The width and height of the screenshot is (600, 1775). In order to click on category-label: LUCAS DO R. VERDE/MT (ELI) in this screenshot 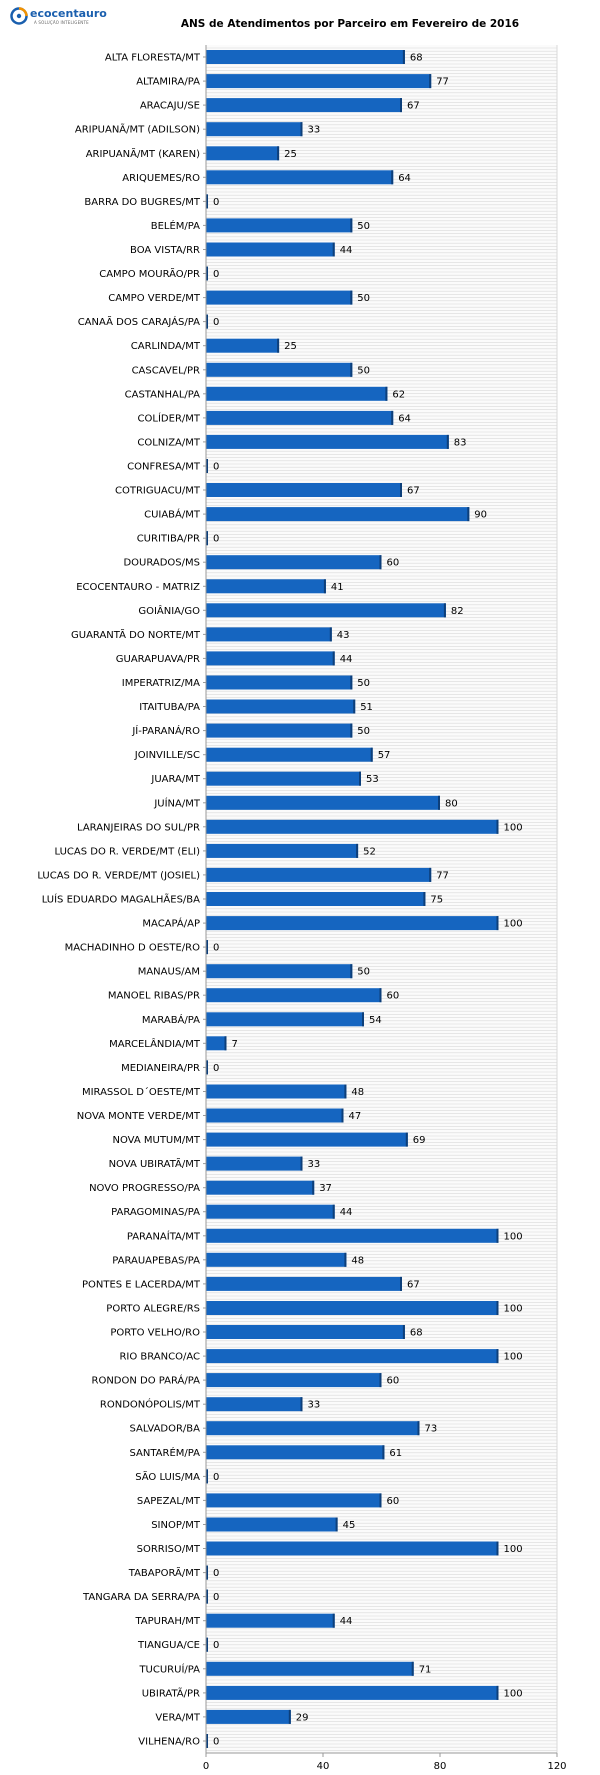, I will do `click(128, 851)`.